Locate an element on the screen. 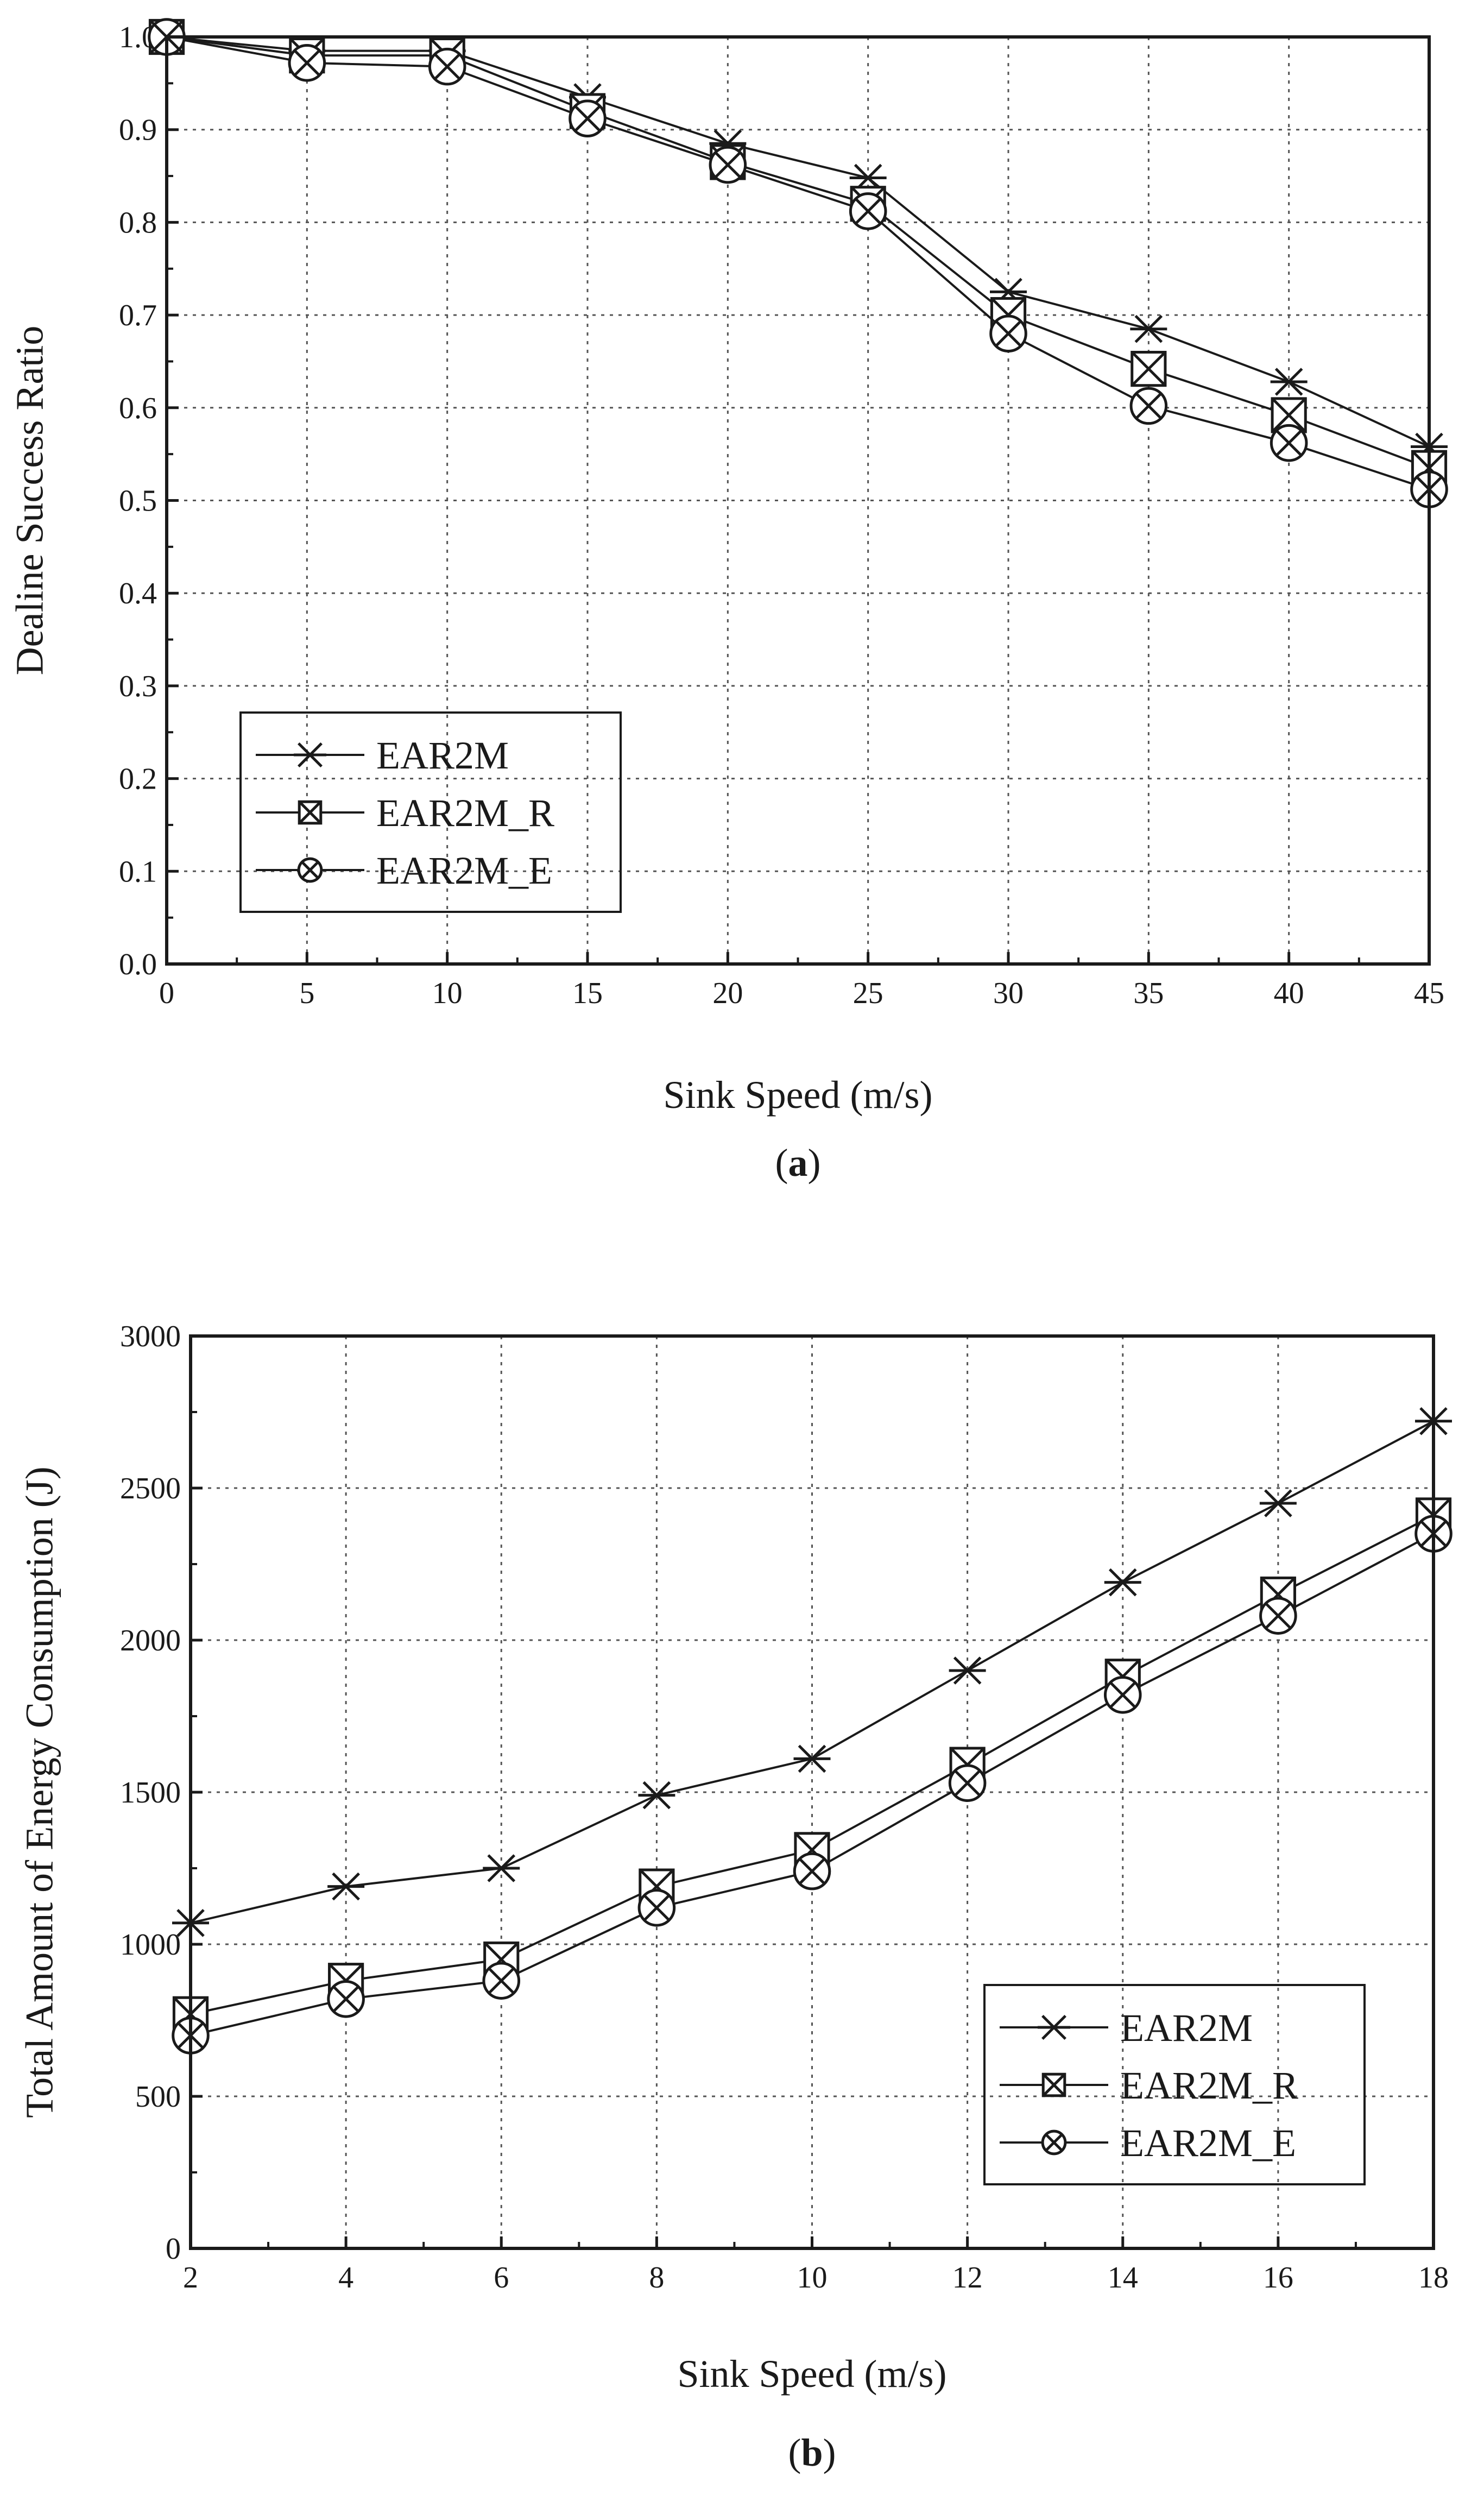  x-ticks-b: 2 4 6 8 10 12 14 16 18 is located at coordinates (816, 2265).